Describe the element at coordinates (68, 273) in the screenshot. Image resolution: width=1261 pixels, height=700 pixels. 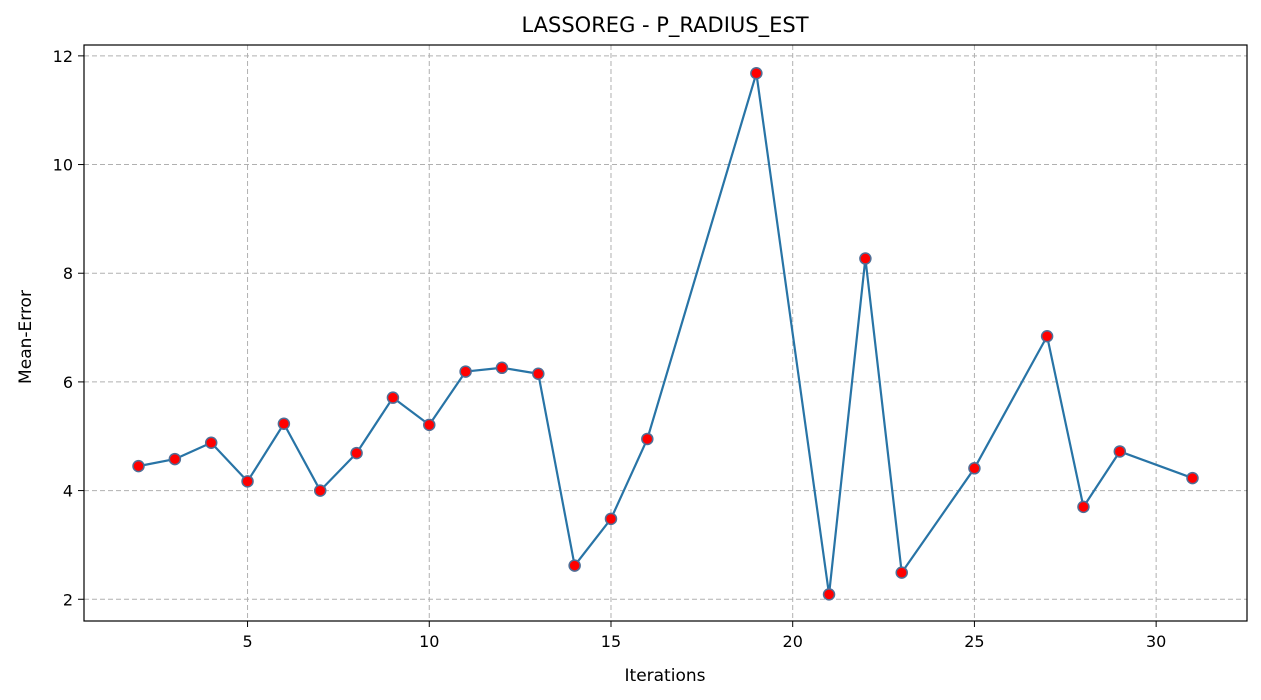
I see `y-tick-label: 8` at that location.